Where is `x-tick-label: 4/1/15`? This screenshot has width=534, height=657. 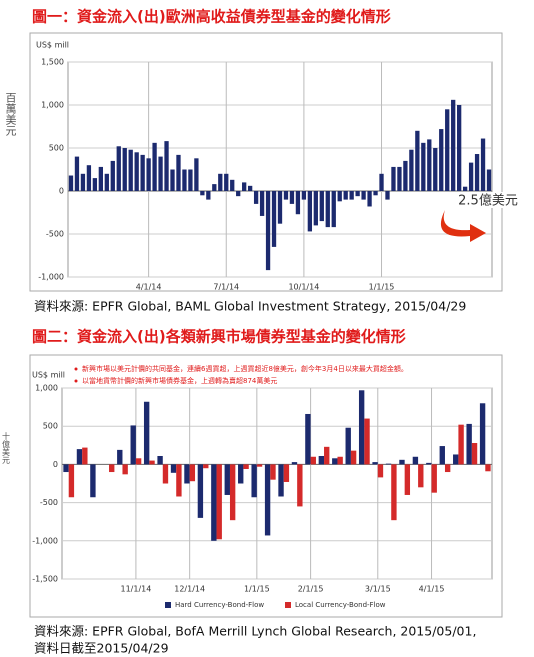 x-tick-label: 4/1/15 is located at coordinates (432, 589).